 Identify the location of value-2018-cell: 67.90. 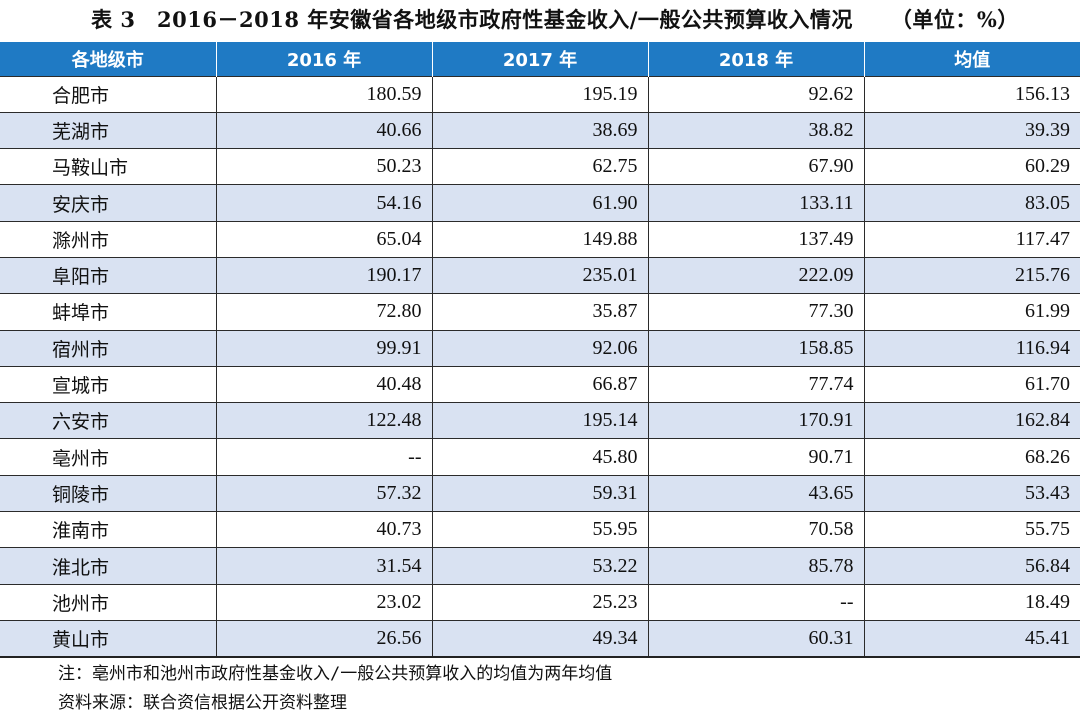
(756, 167).